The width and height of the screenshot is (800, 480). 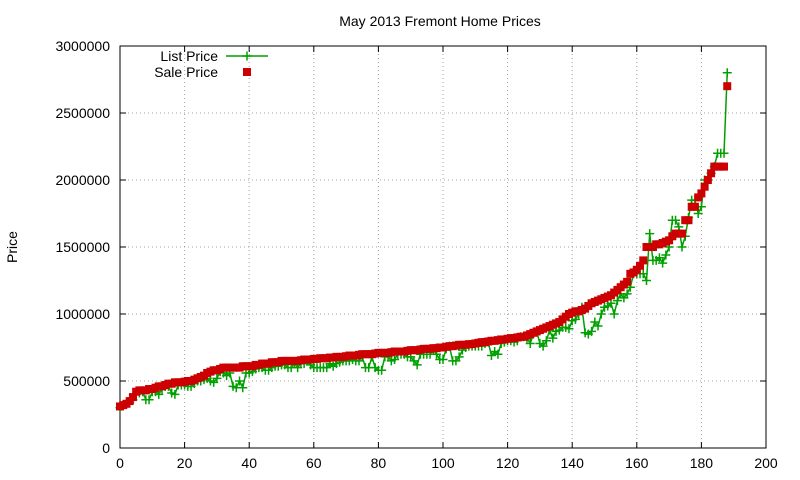 I want to click on y-tick-label: 1000000, so click(x=82, y=314).